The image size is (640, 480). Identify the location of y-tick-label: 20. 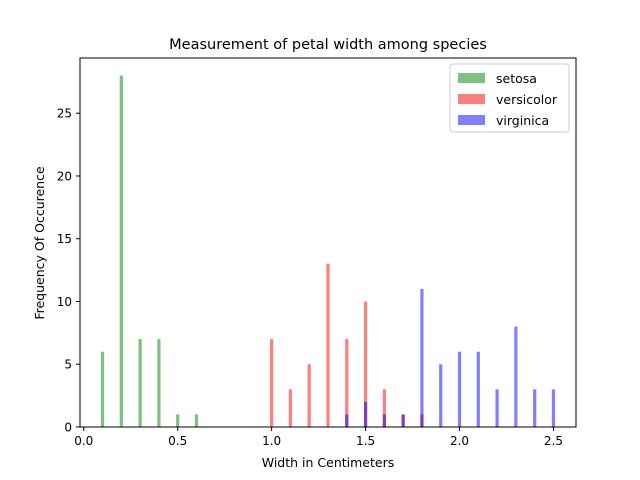
(64, 176).